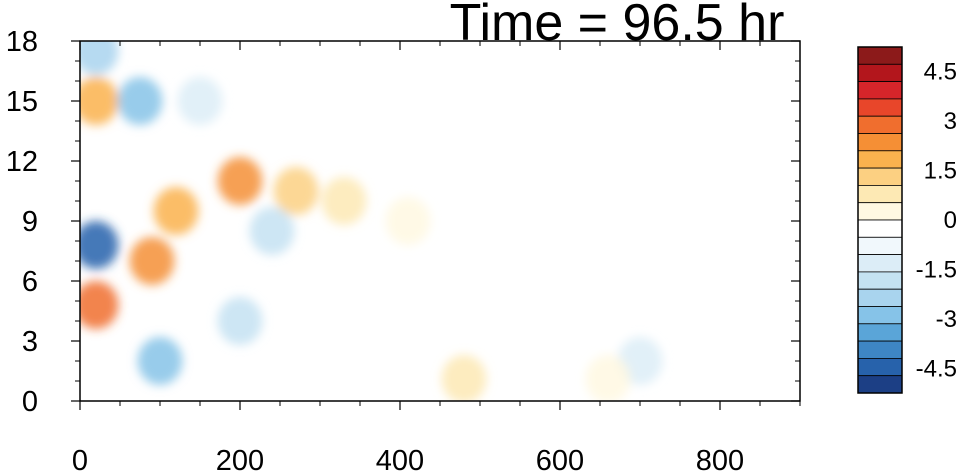 This screenshot has width=965, height=473. I want to click on colorbar-label: 3, so click(950, 121).